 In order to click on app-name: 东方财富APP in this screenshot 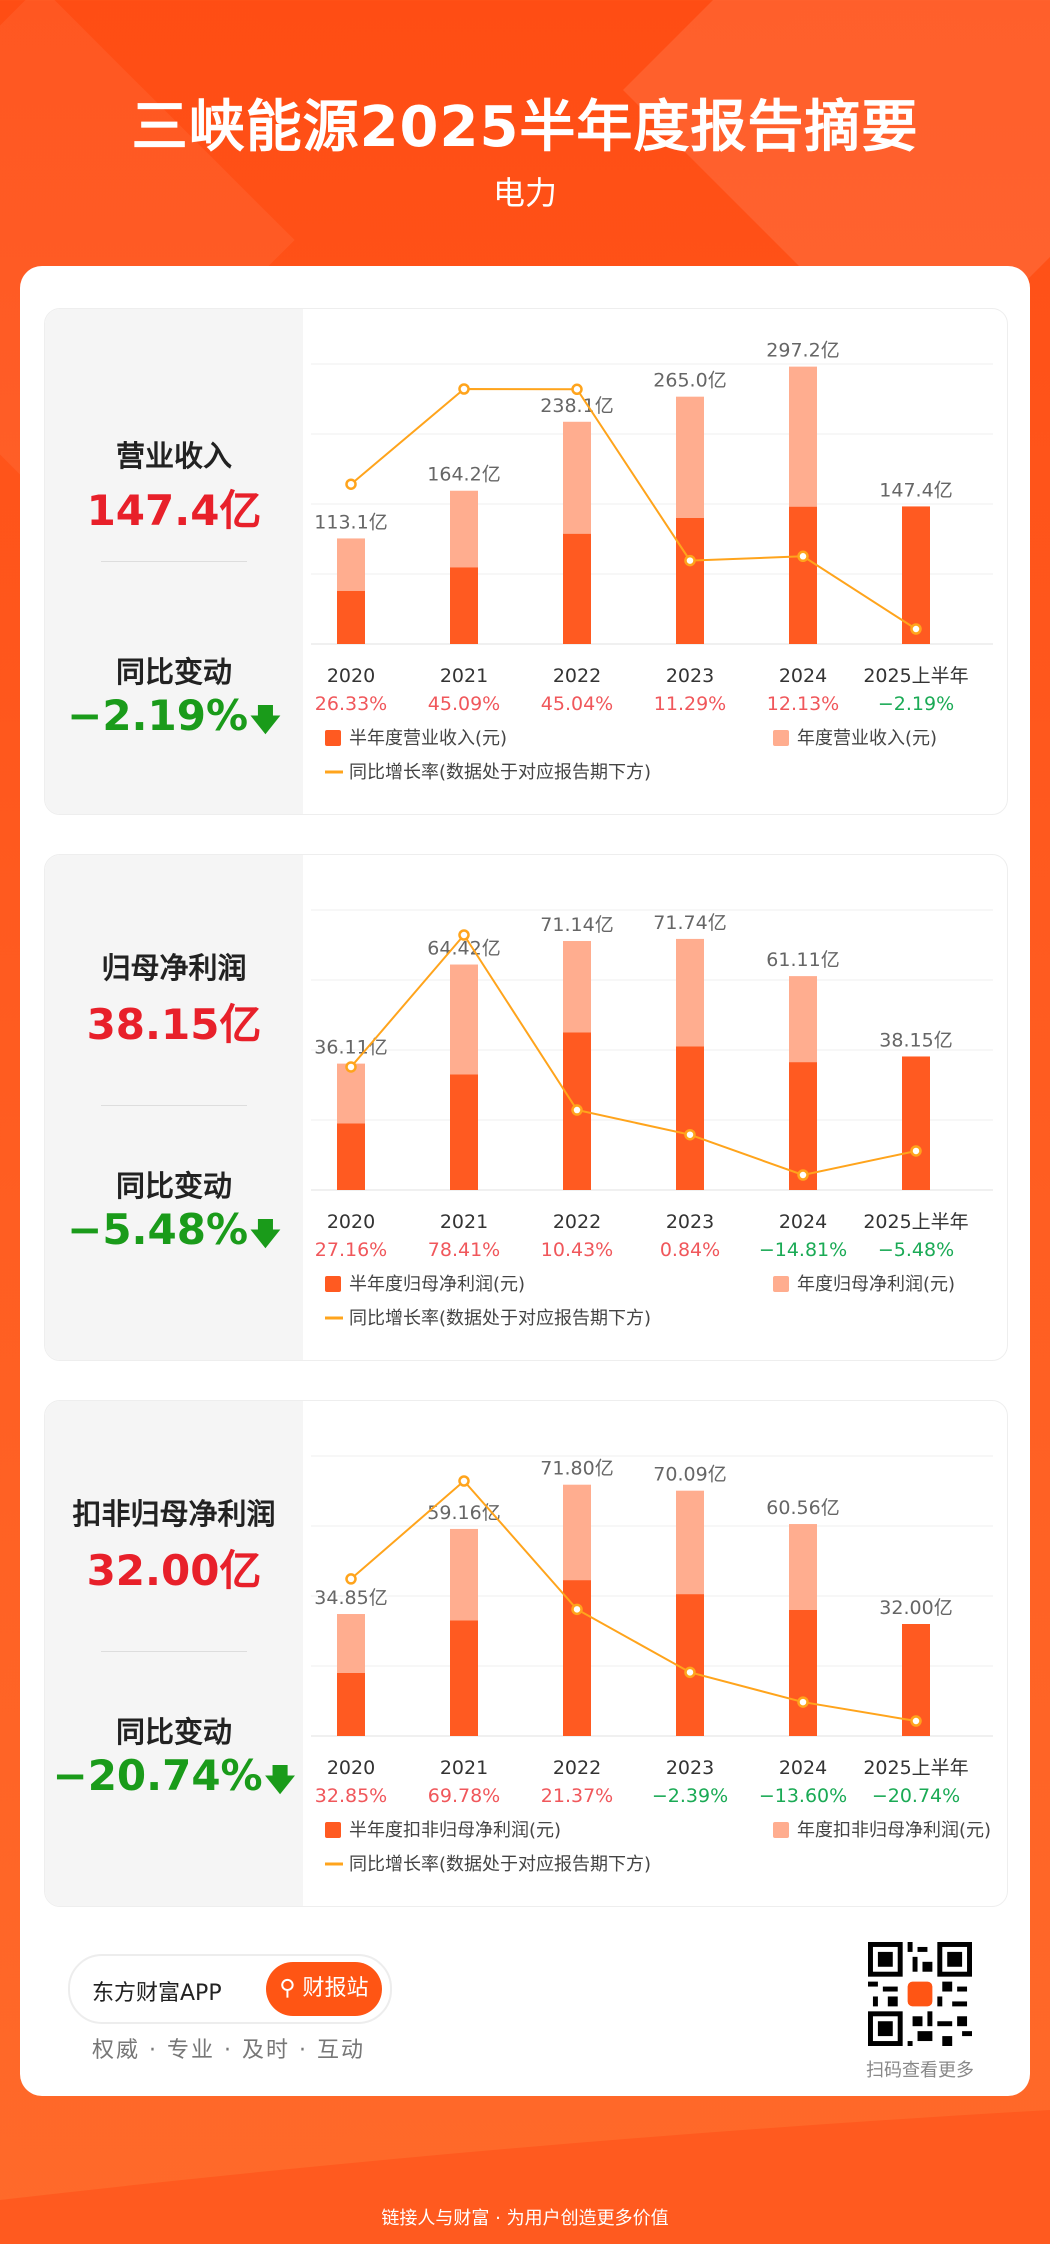, I will do `click(157, 1993)`.